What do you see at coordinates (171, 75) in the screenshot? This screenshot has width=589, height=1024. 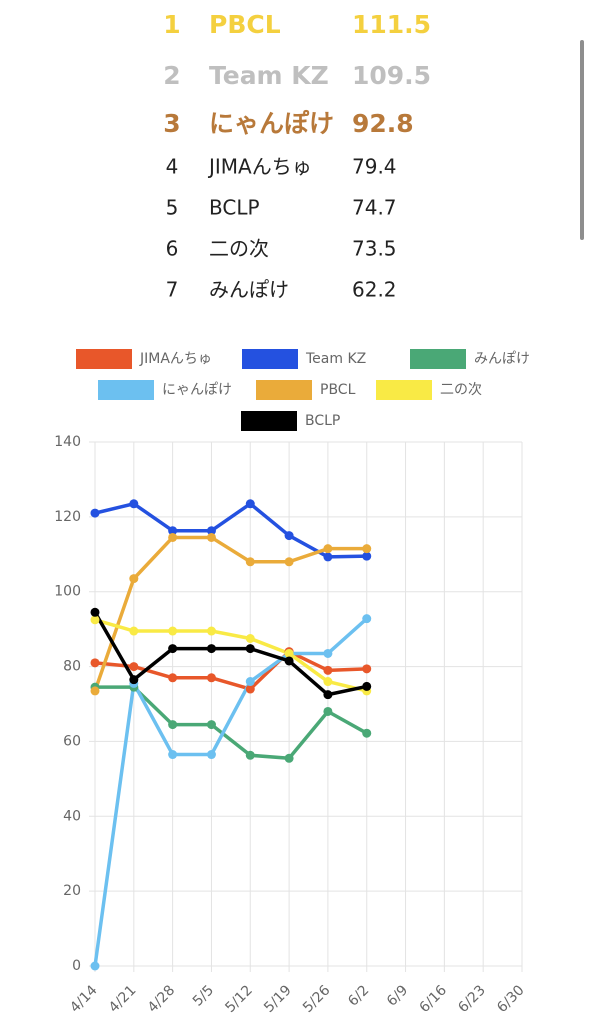 I see `rank-number: 2` at bounding box center [171, 75].